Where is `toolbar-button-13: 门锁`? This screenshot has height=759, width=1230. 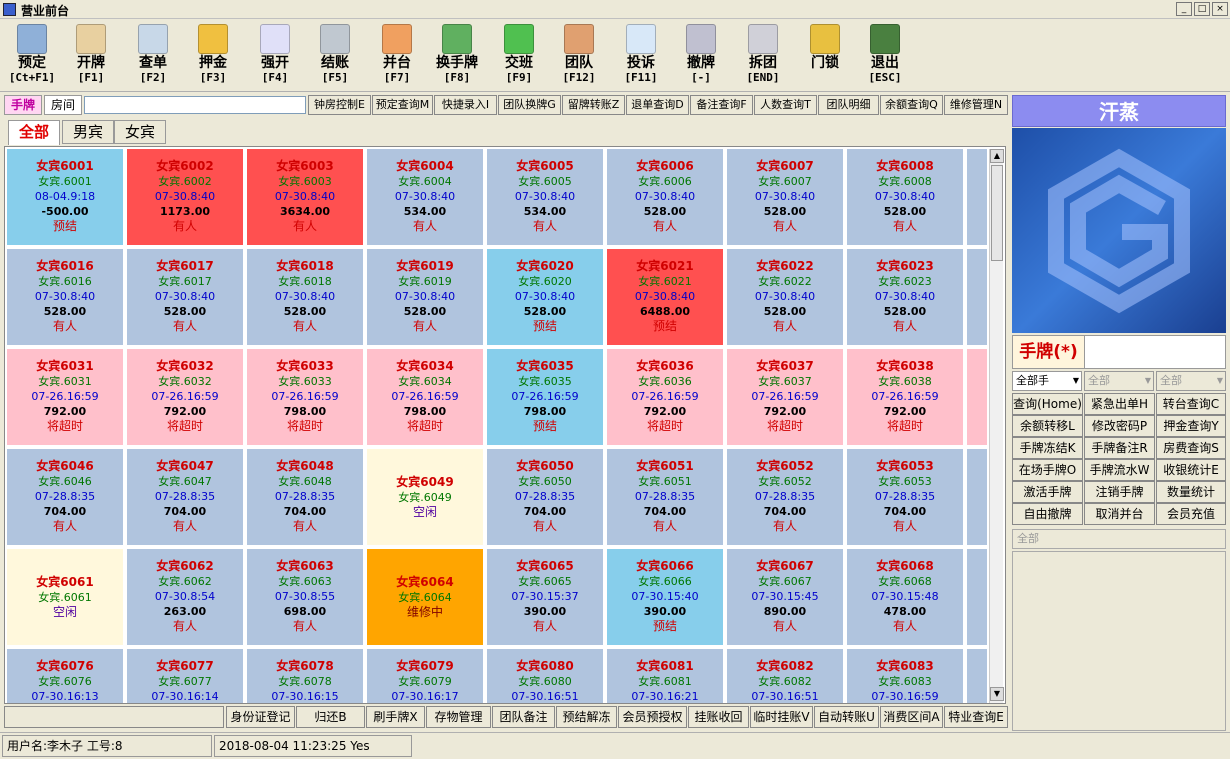 toolbar-button-13: 门锁 is located at coordinates (825, 56).